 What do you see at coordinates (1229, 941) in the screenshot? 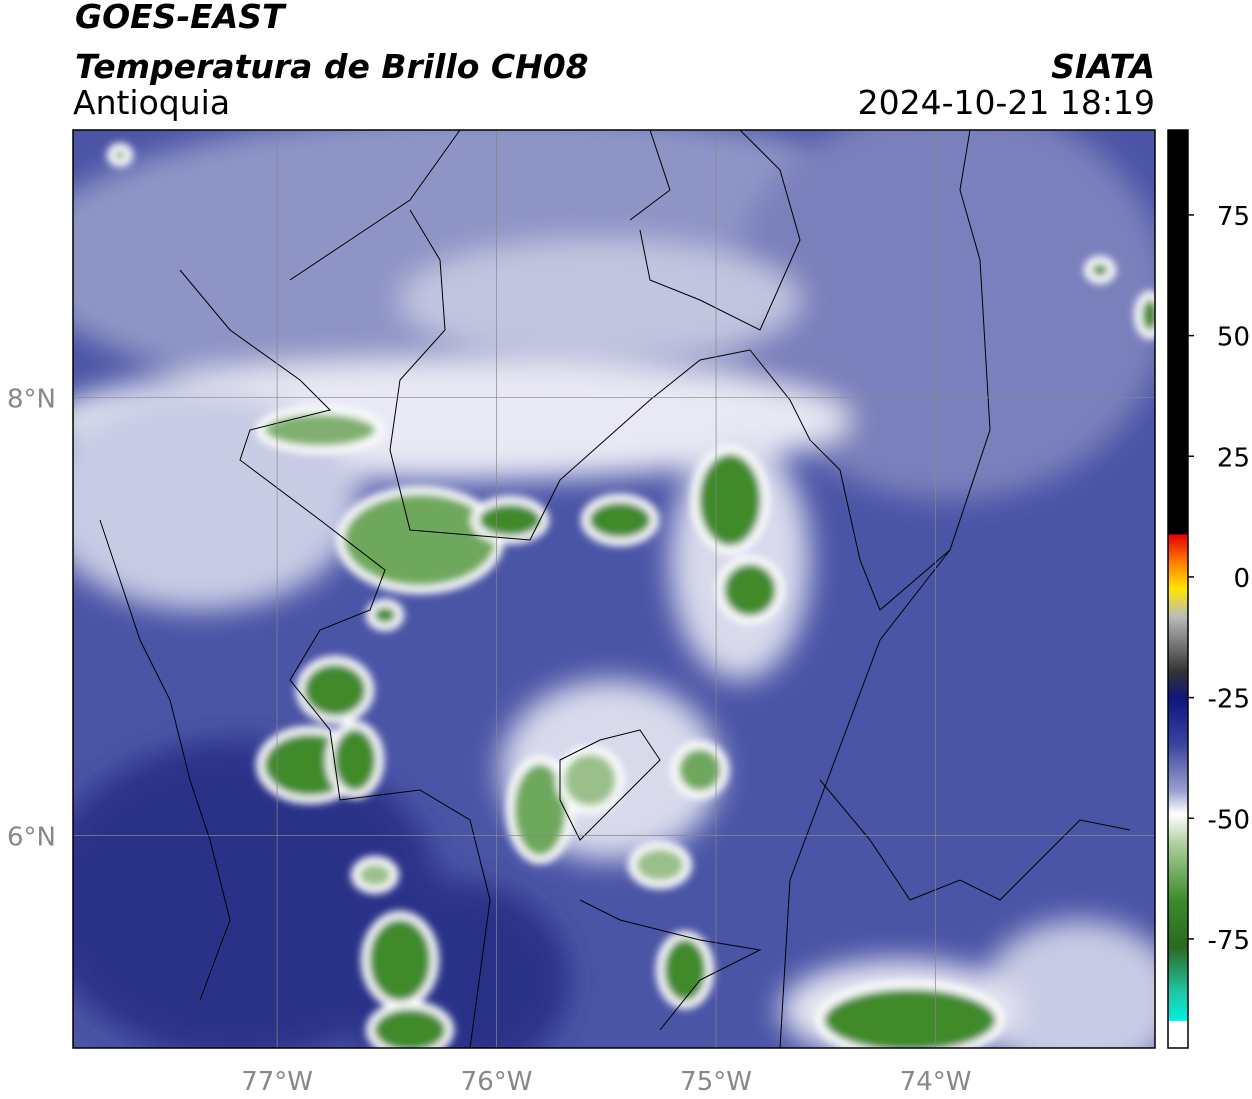
I see `colorbar-tick-label: -75` at bounding box center [1229, 941].